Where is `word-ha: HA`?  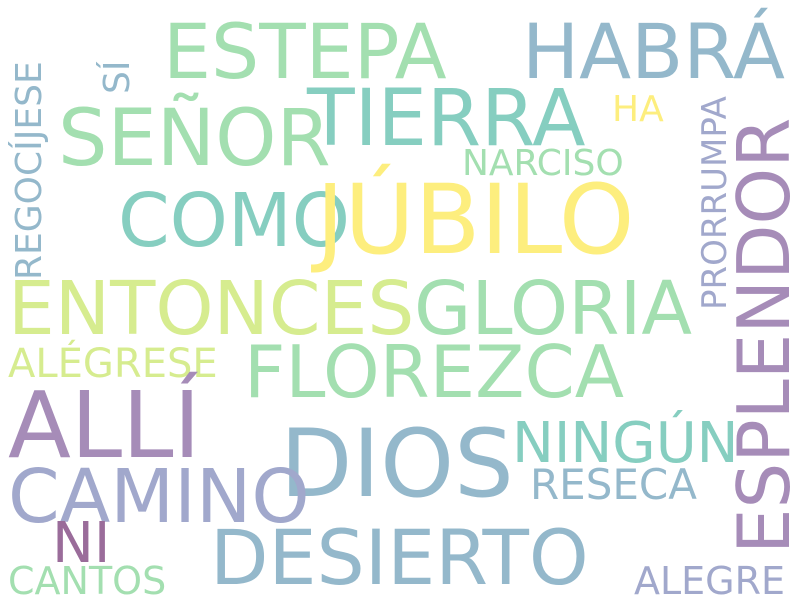 word-ha: HA is located at coordinates (638, 109).